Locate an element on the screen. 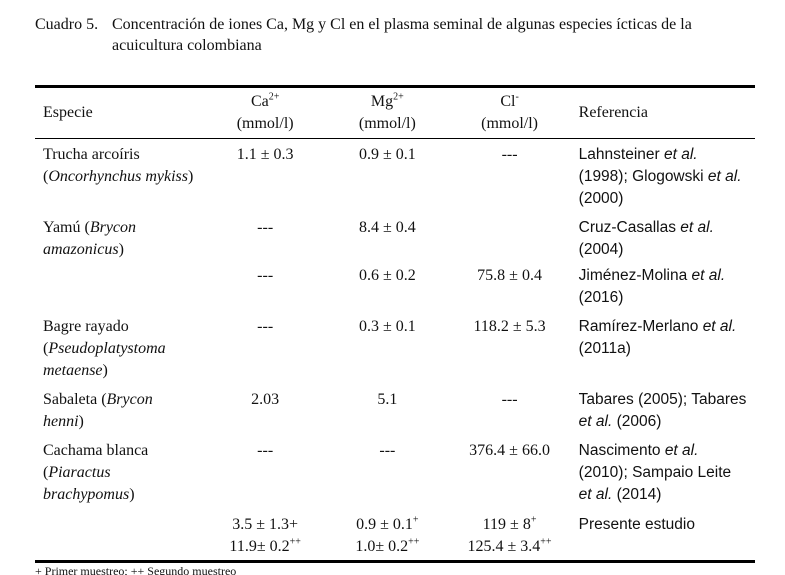 The image size is (785, 575). cell-line: 2.03 is located at coordinates (265, 400).